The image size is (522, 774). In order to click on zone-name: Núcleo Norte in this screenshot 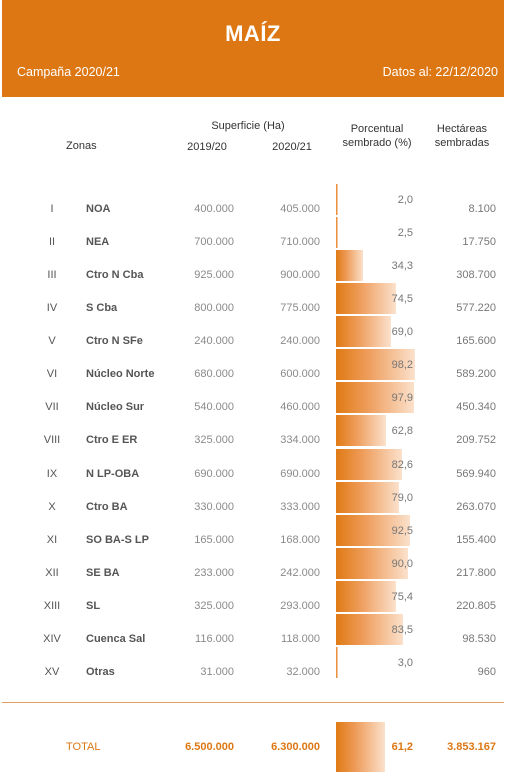, I will do `click(120, 374)`.